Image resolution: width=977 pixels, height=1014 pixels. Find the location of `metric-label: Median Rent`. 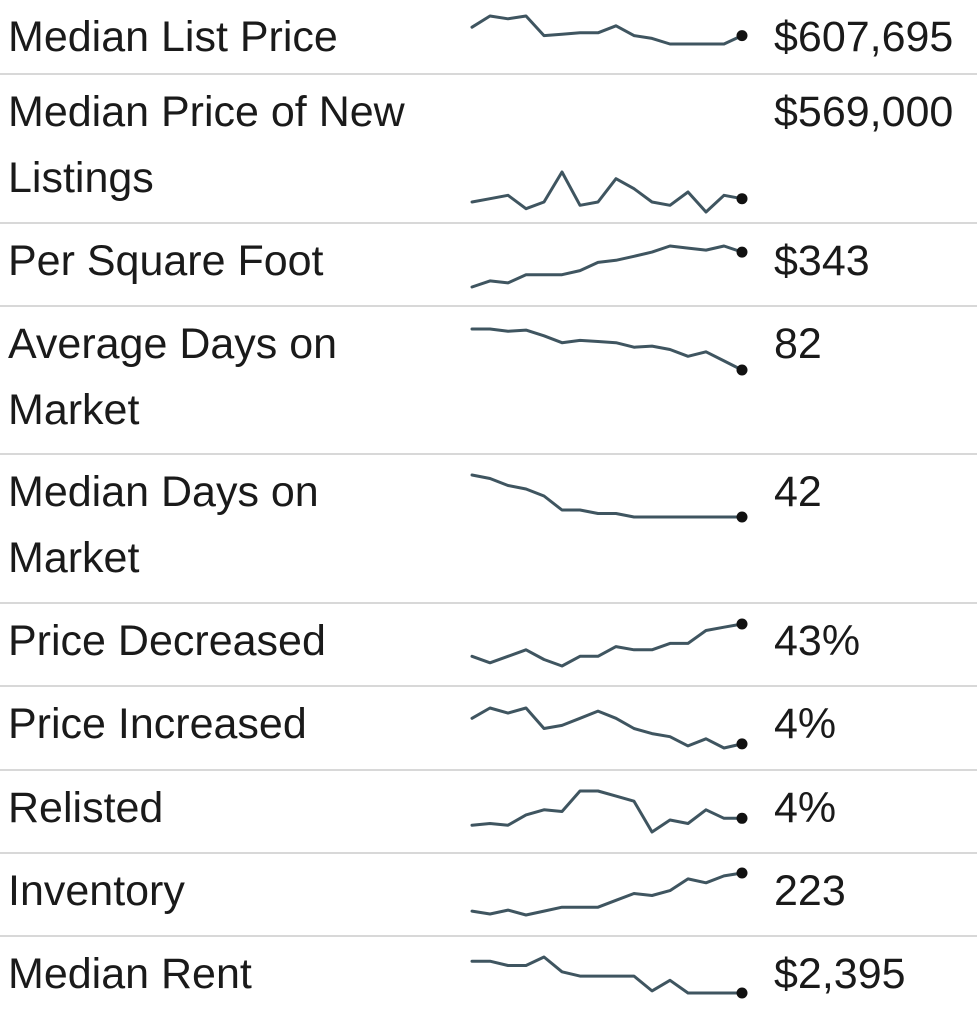

metric-label: Median Rent is located at coordinates (130, 974).